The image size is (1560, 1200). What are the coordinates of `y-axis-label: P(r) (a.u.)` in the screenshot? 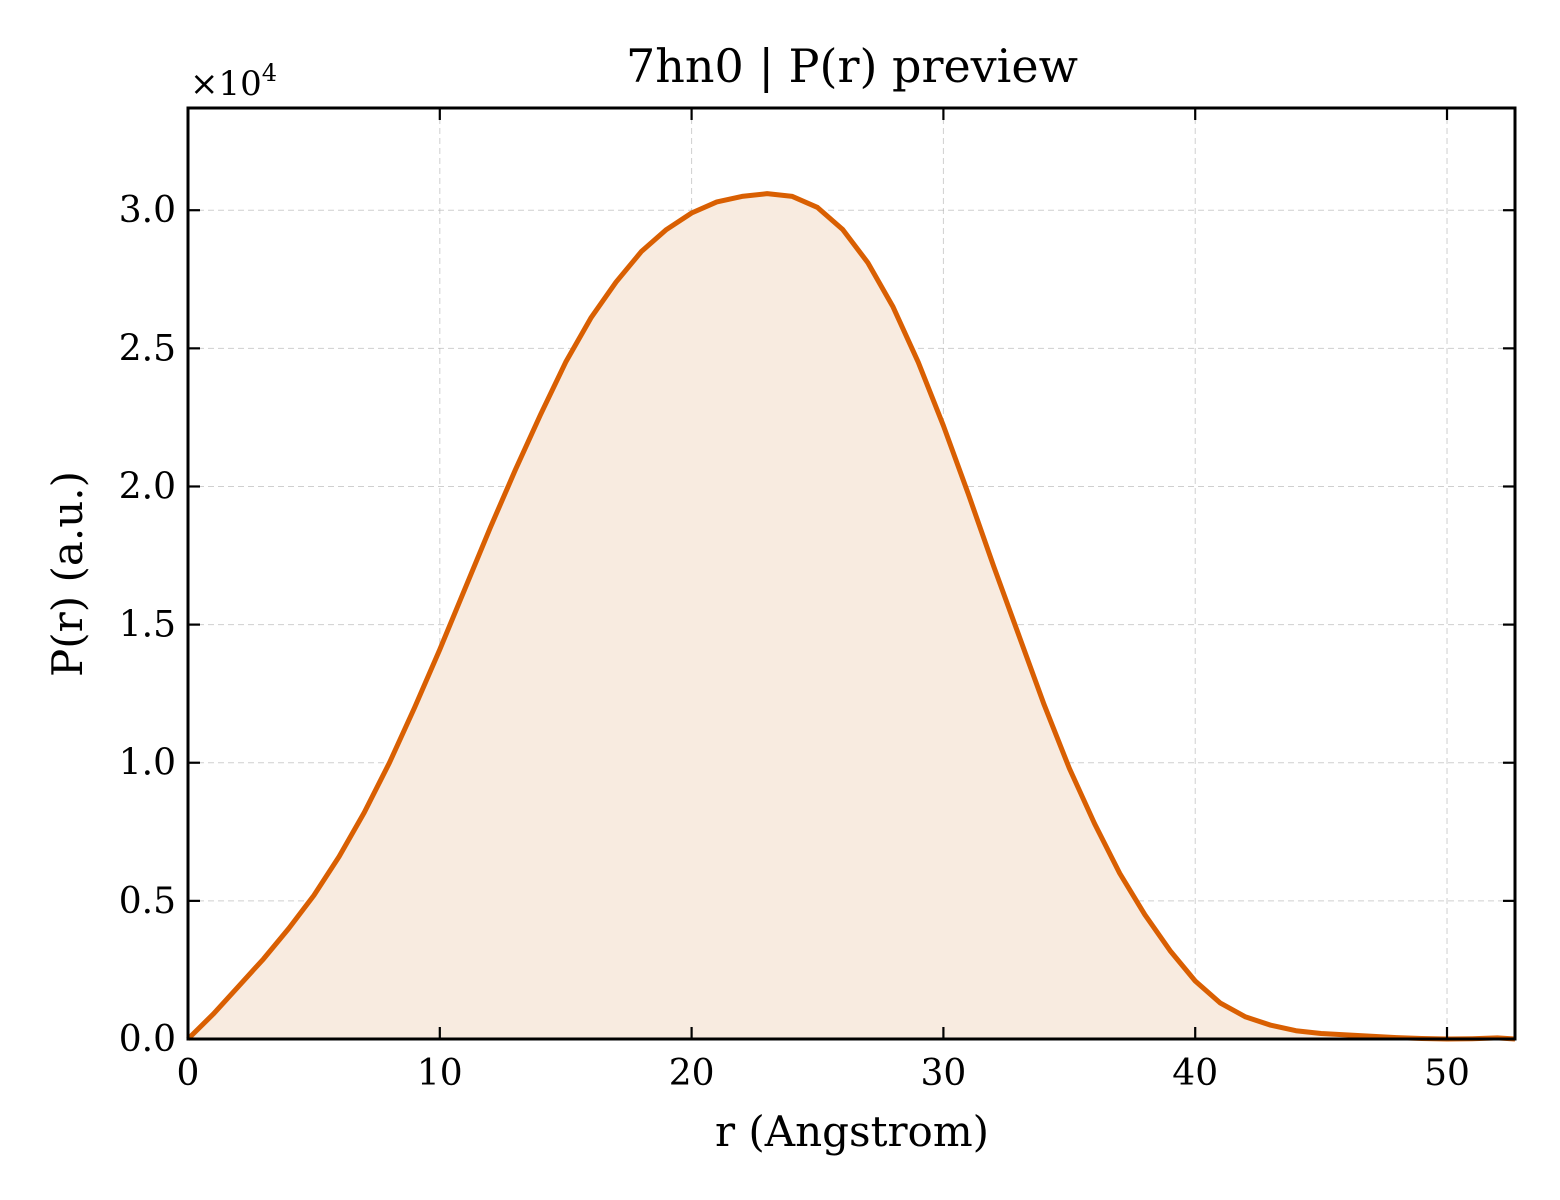 It's located at (67, 574).